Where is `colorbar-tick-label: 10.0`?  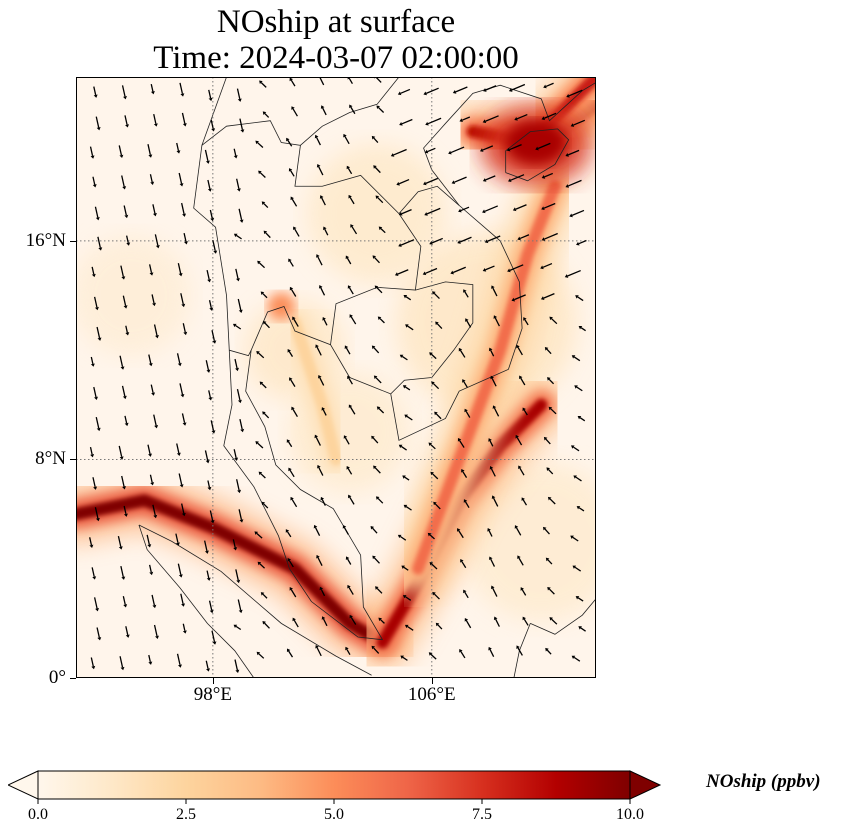 colorbar-tick-label: 10.0 is located at coordinates (630, 814).